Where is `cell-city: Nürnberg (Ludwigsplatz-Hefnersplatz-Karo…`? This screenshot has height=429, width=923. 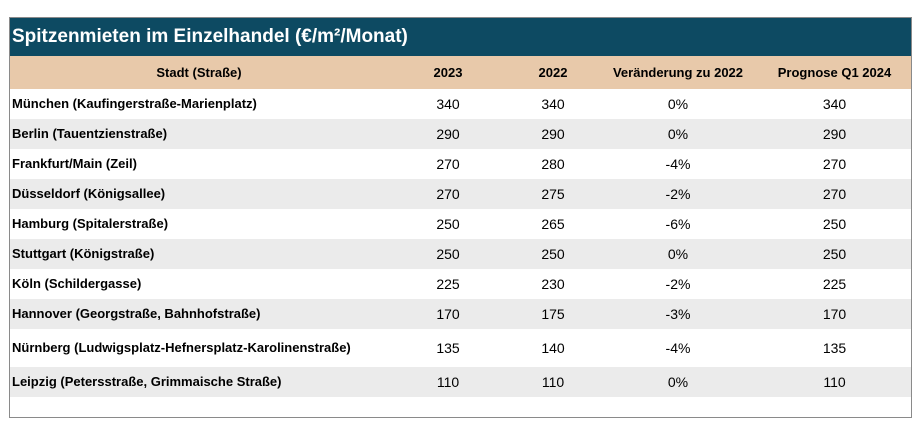
cell-city: Nürnberg (Ludwigsplatz-Hefnersplatz-Karo… is located at coordinates (181, 347).